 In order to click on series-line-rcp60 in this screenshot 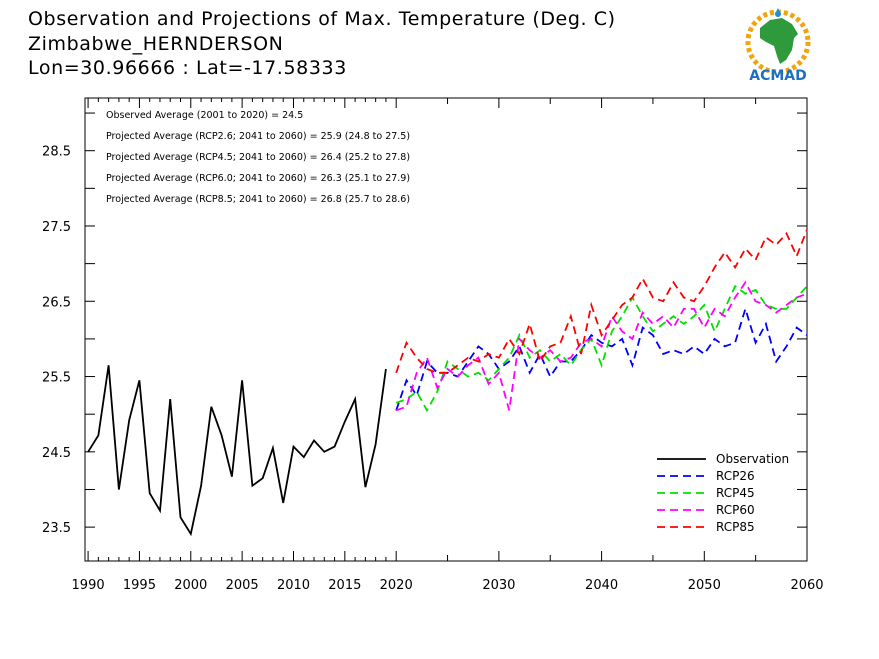, I will do `click(601, 346)`.